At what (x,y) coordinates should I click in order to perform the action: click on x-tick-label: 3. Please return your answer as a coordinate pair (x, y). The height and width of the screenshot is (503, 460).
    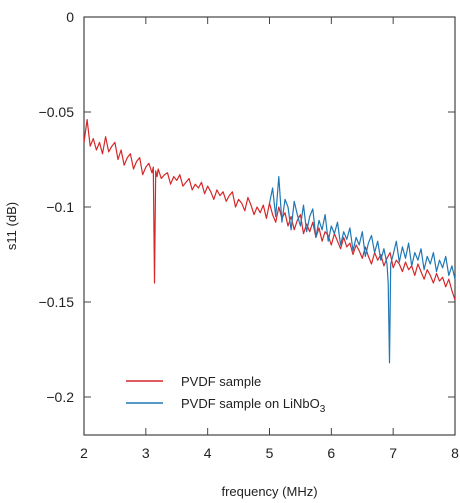
    Looking at the image, I should click on (146, 453).